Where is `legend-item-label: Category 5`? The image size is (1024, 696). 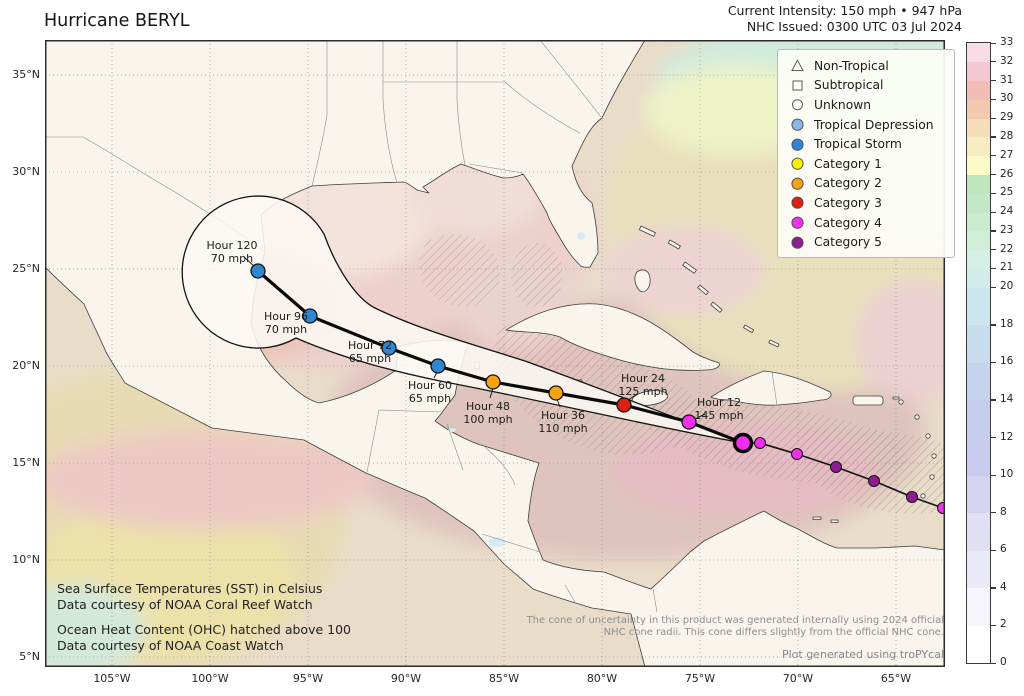
legend-item-label: Category 5 is located at coordinates (848, 242).